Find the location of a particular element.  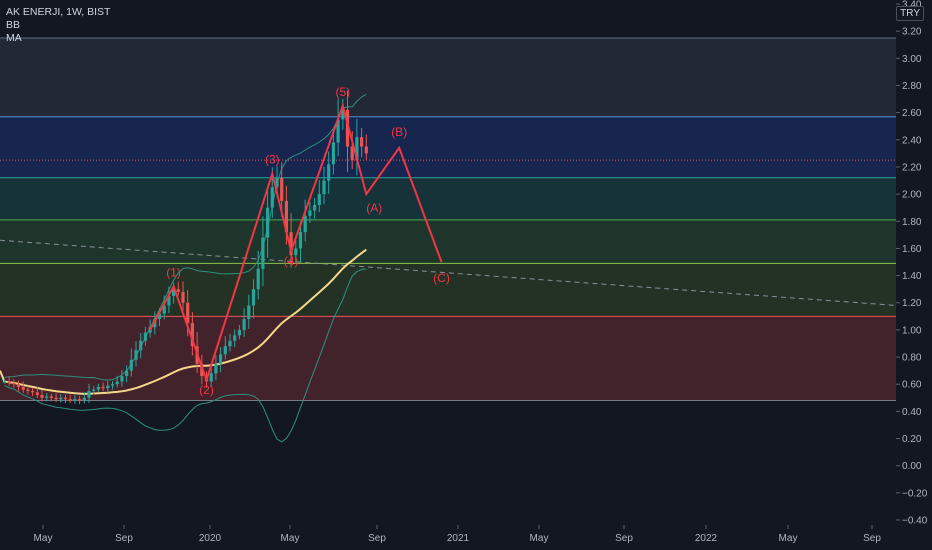

dashed-trend-line is located at coordinates (448, 272).